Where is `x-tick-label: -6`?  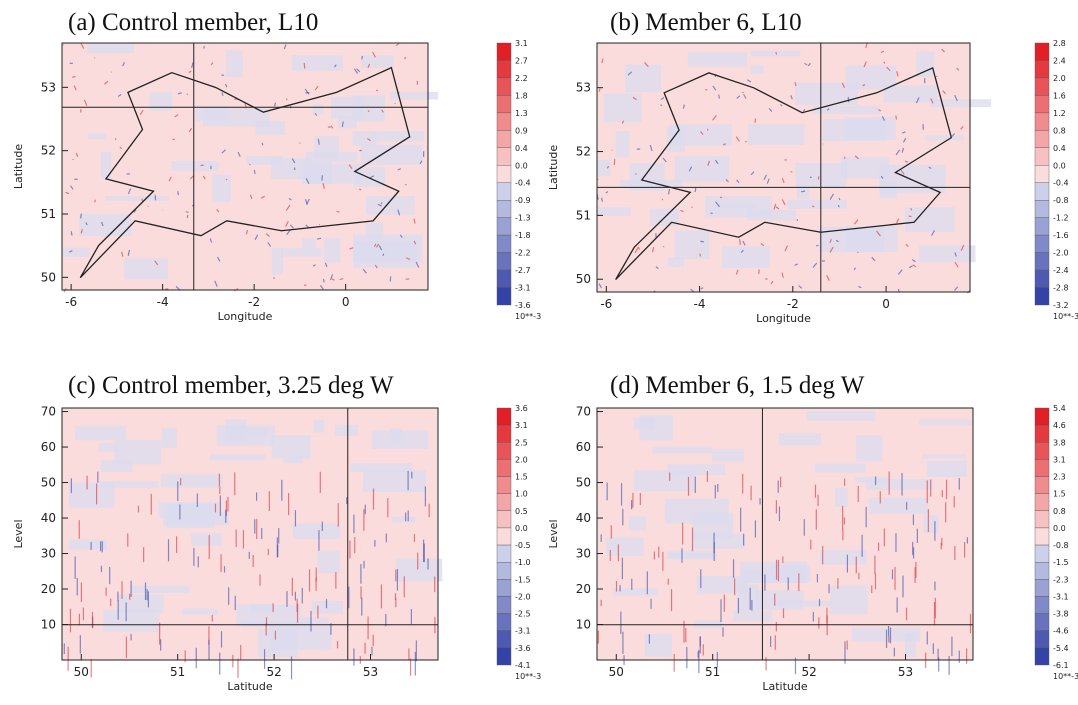
x-tick-label: -6 is located at coordinates (606, 304).